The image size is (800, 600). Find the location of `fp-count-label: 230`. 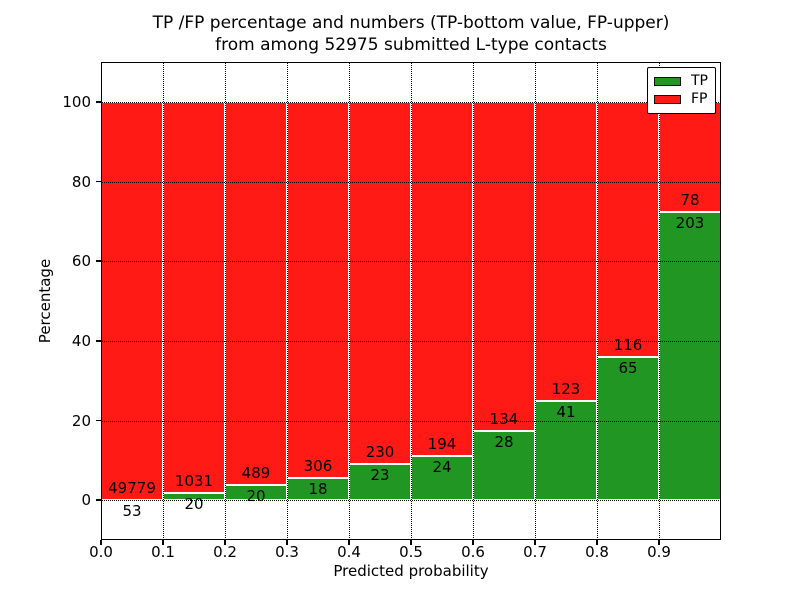

fp-count-label: 230 is located at coordinates (380, 451).